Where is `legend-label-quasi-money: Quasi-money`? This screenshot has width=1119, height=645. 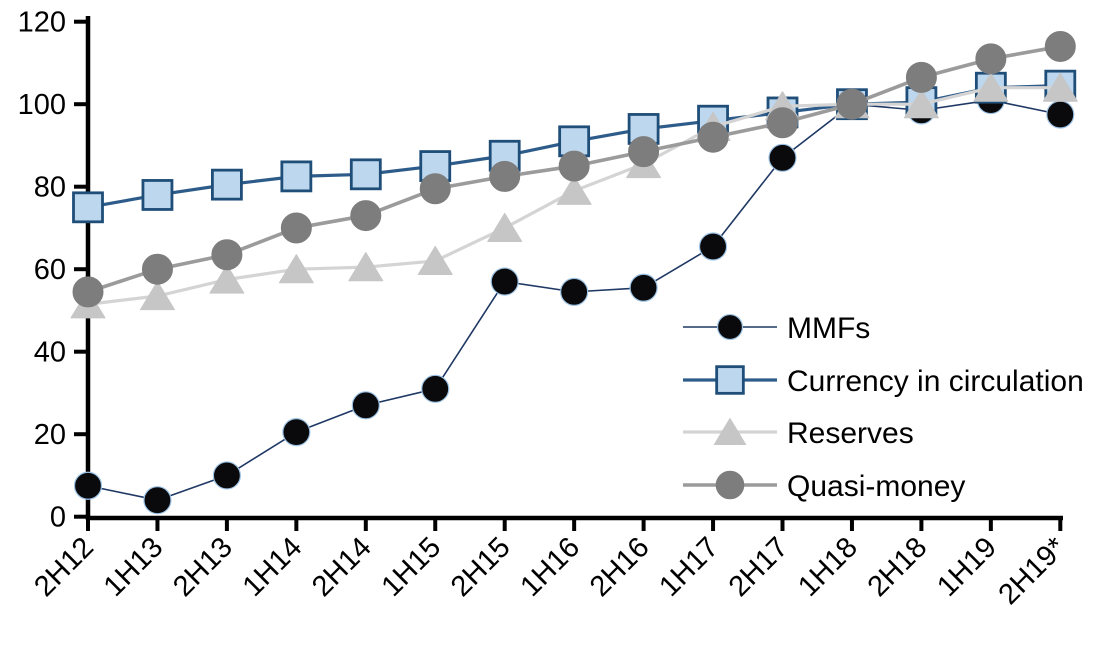
legend-label-quasi-money: Quasi-money is located at coordinates (876, 486).